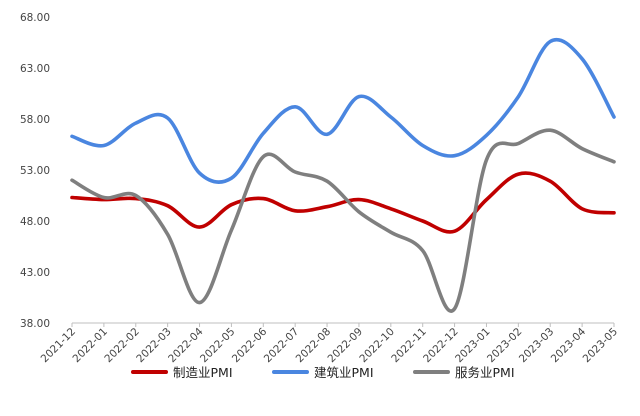 The height and width of the screenshot is (416, 640). I want to click on y-tick-label: 53.00, so click(35, 171).